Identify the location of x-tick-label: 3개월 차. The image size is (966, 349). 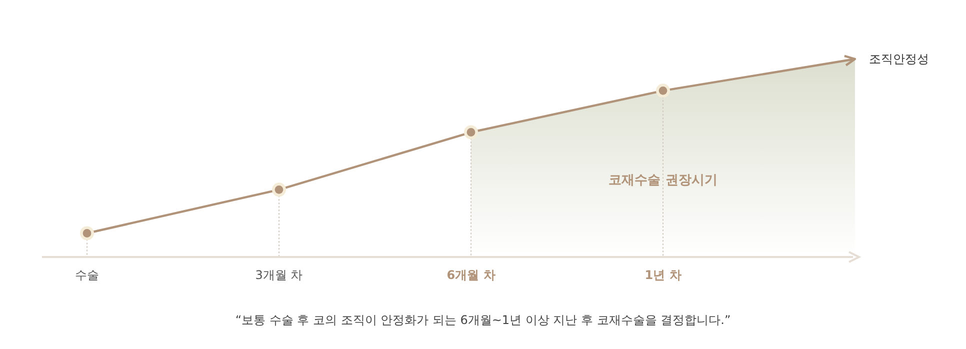
(279, 275).